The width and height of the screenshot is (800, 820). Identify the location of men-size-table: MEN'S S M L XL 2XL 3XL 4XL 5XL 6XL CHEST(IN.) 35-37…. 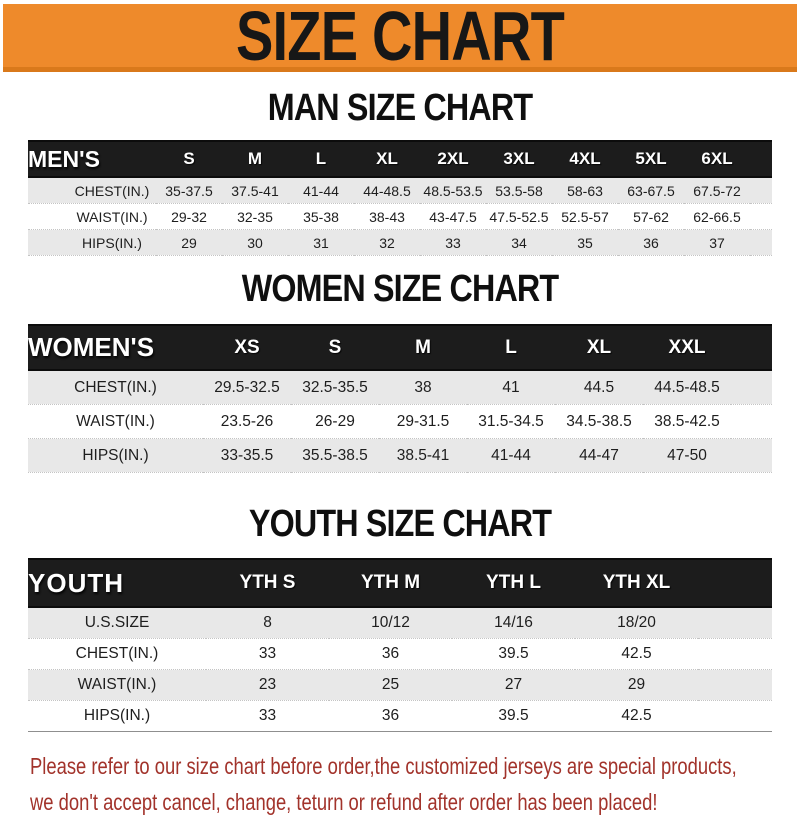
(400, 198).